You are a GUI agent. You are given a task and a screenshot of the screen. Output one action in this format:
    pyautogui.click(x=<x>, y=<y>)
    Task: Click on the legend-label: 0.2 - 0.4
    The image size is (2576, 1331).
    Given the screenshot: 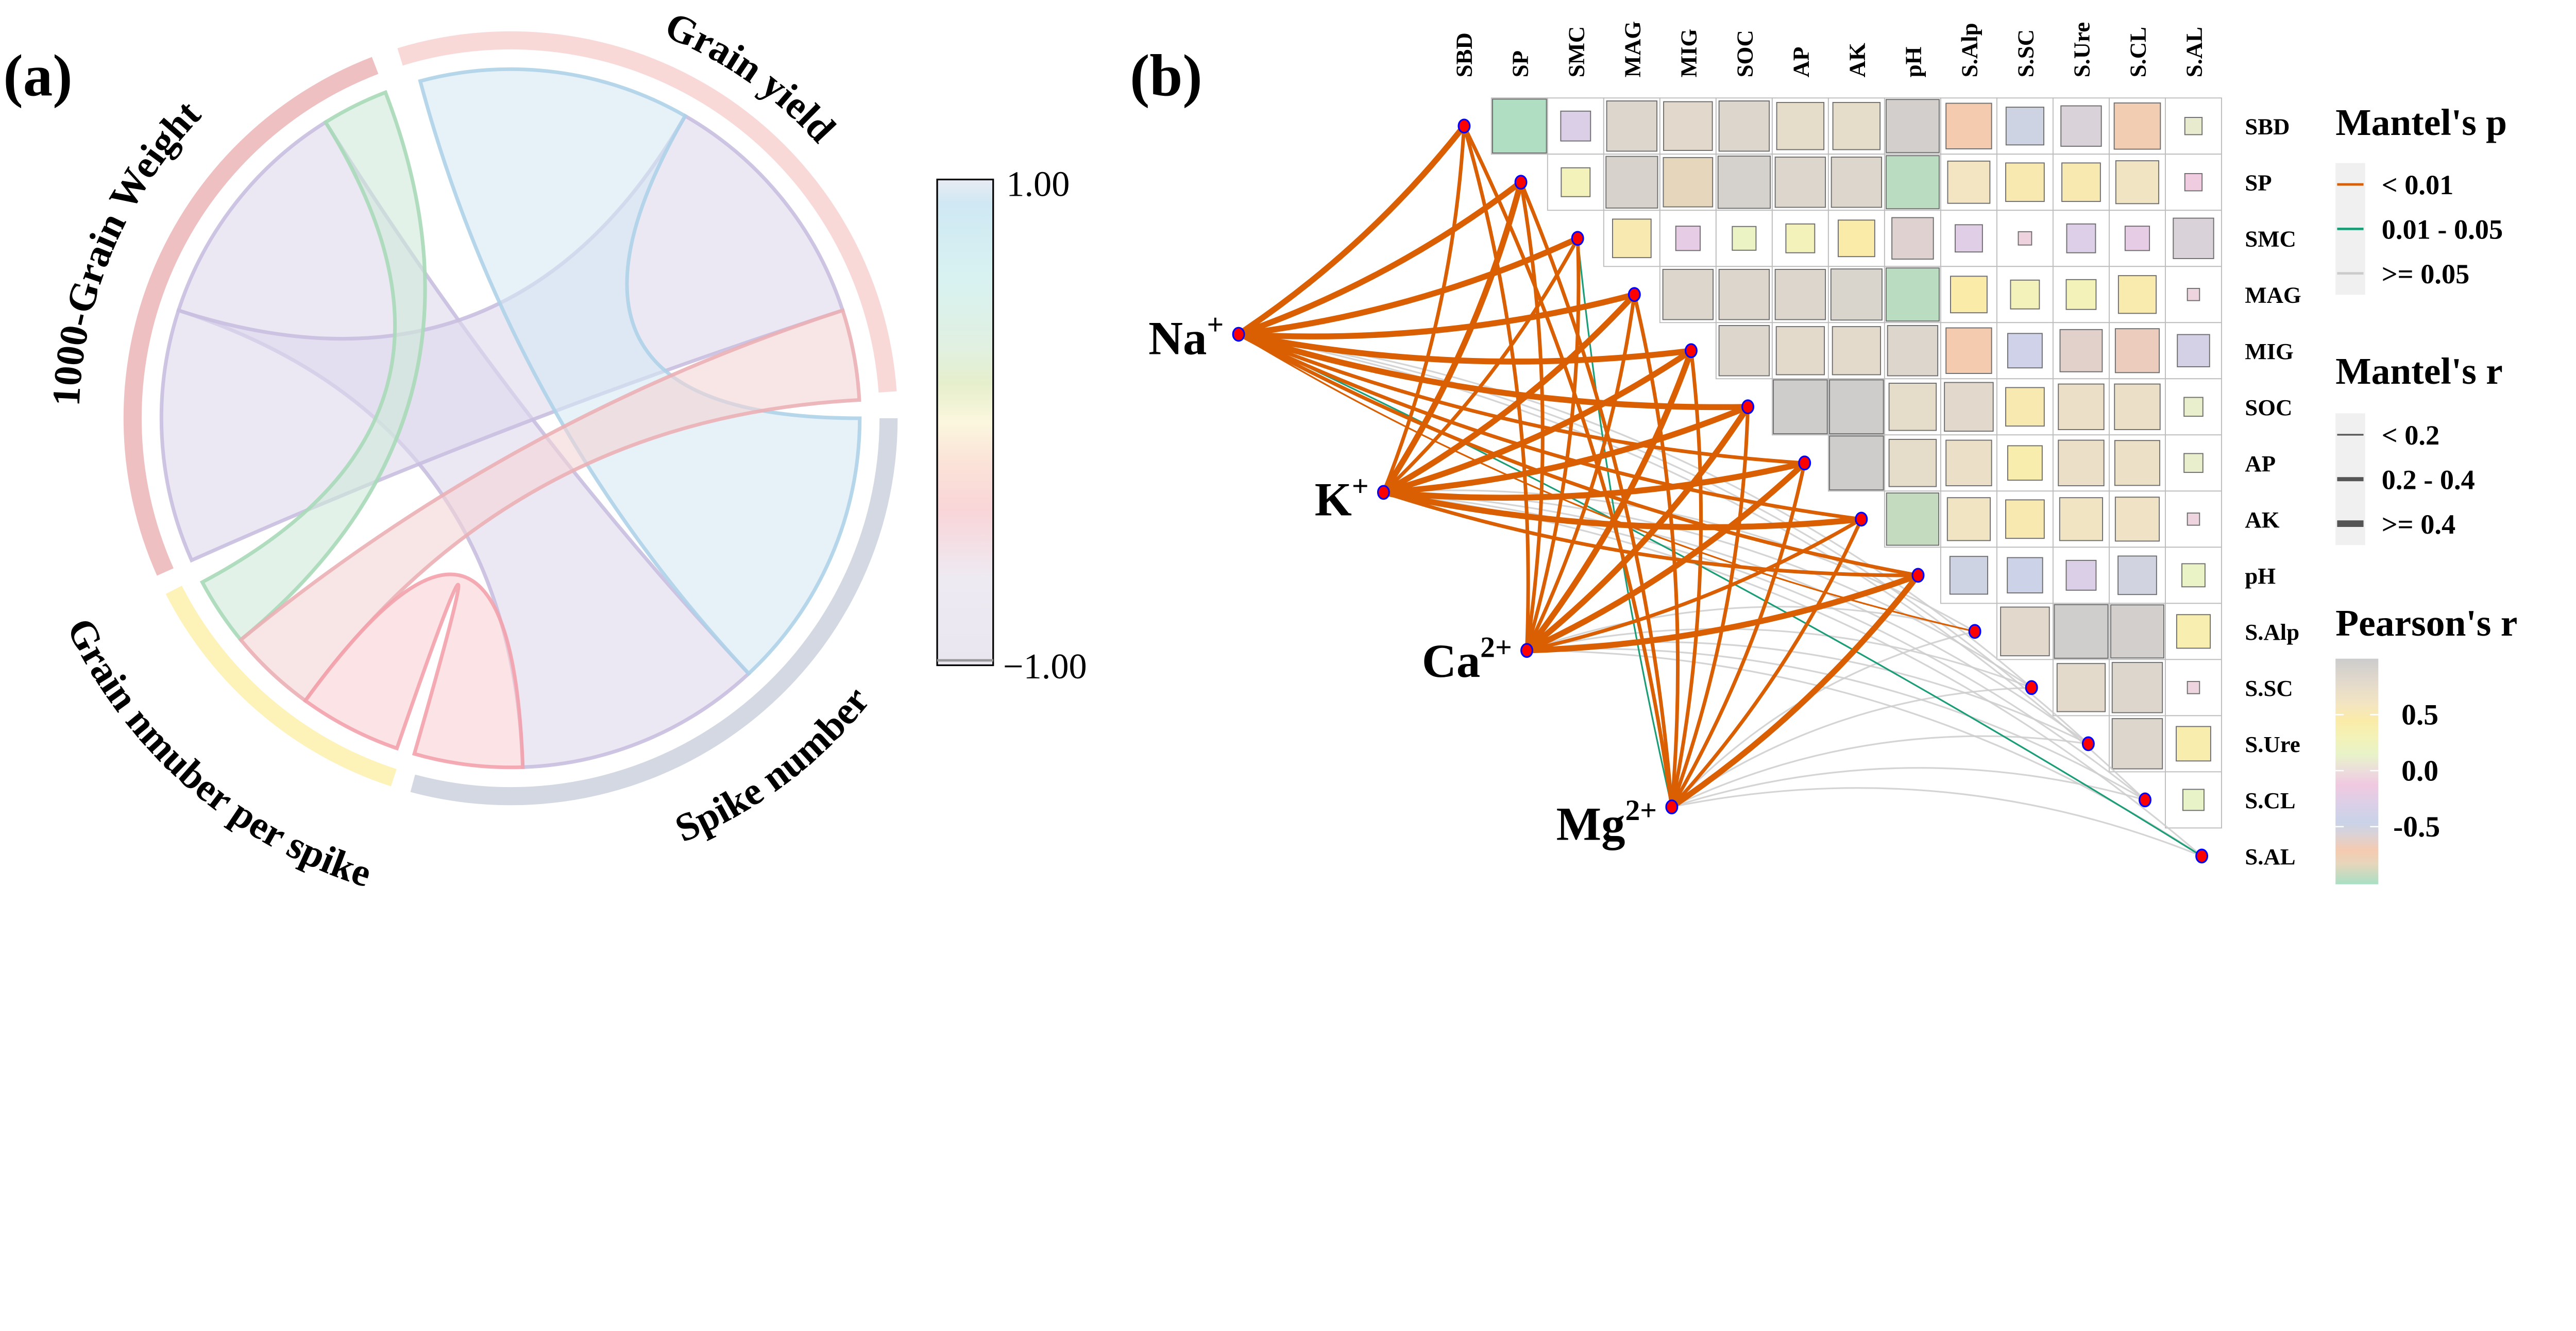 What is the action you would take?
    pyautogui.click(x=2428, y=479)
    